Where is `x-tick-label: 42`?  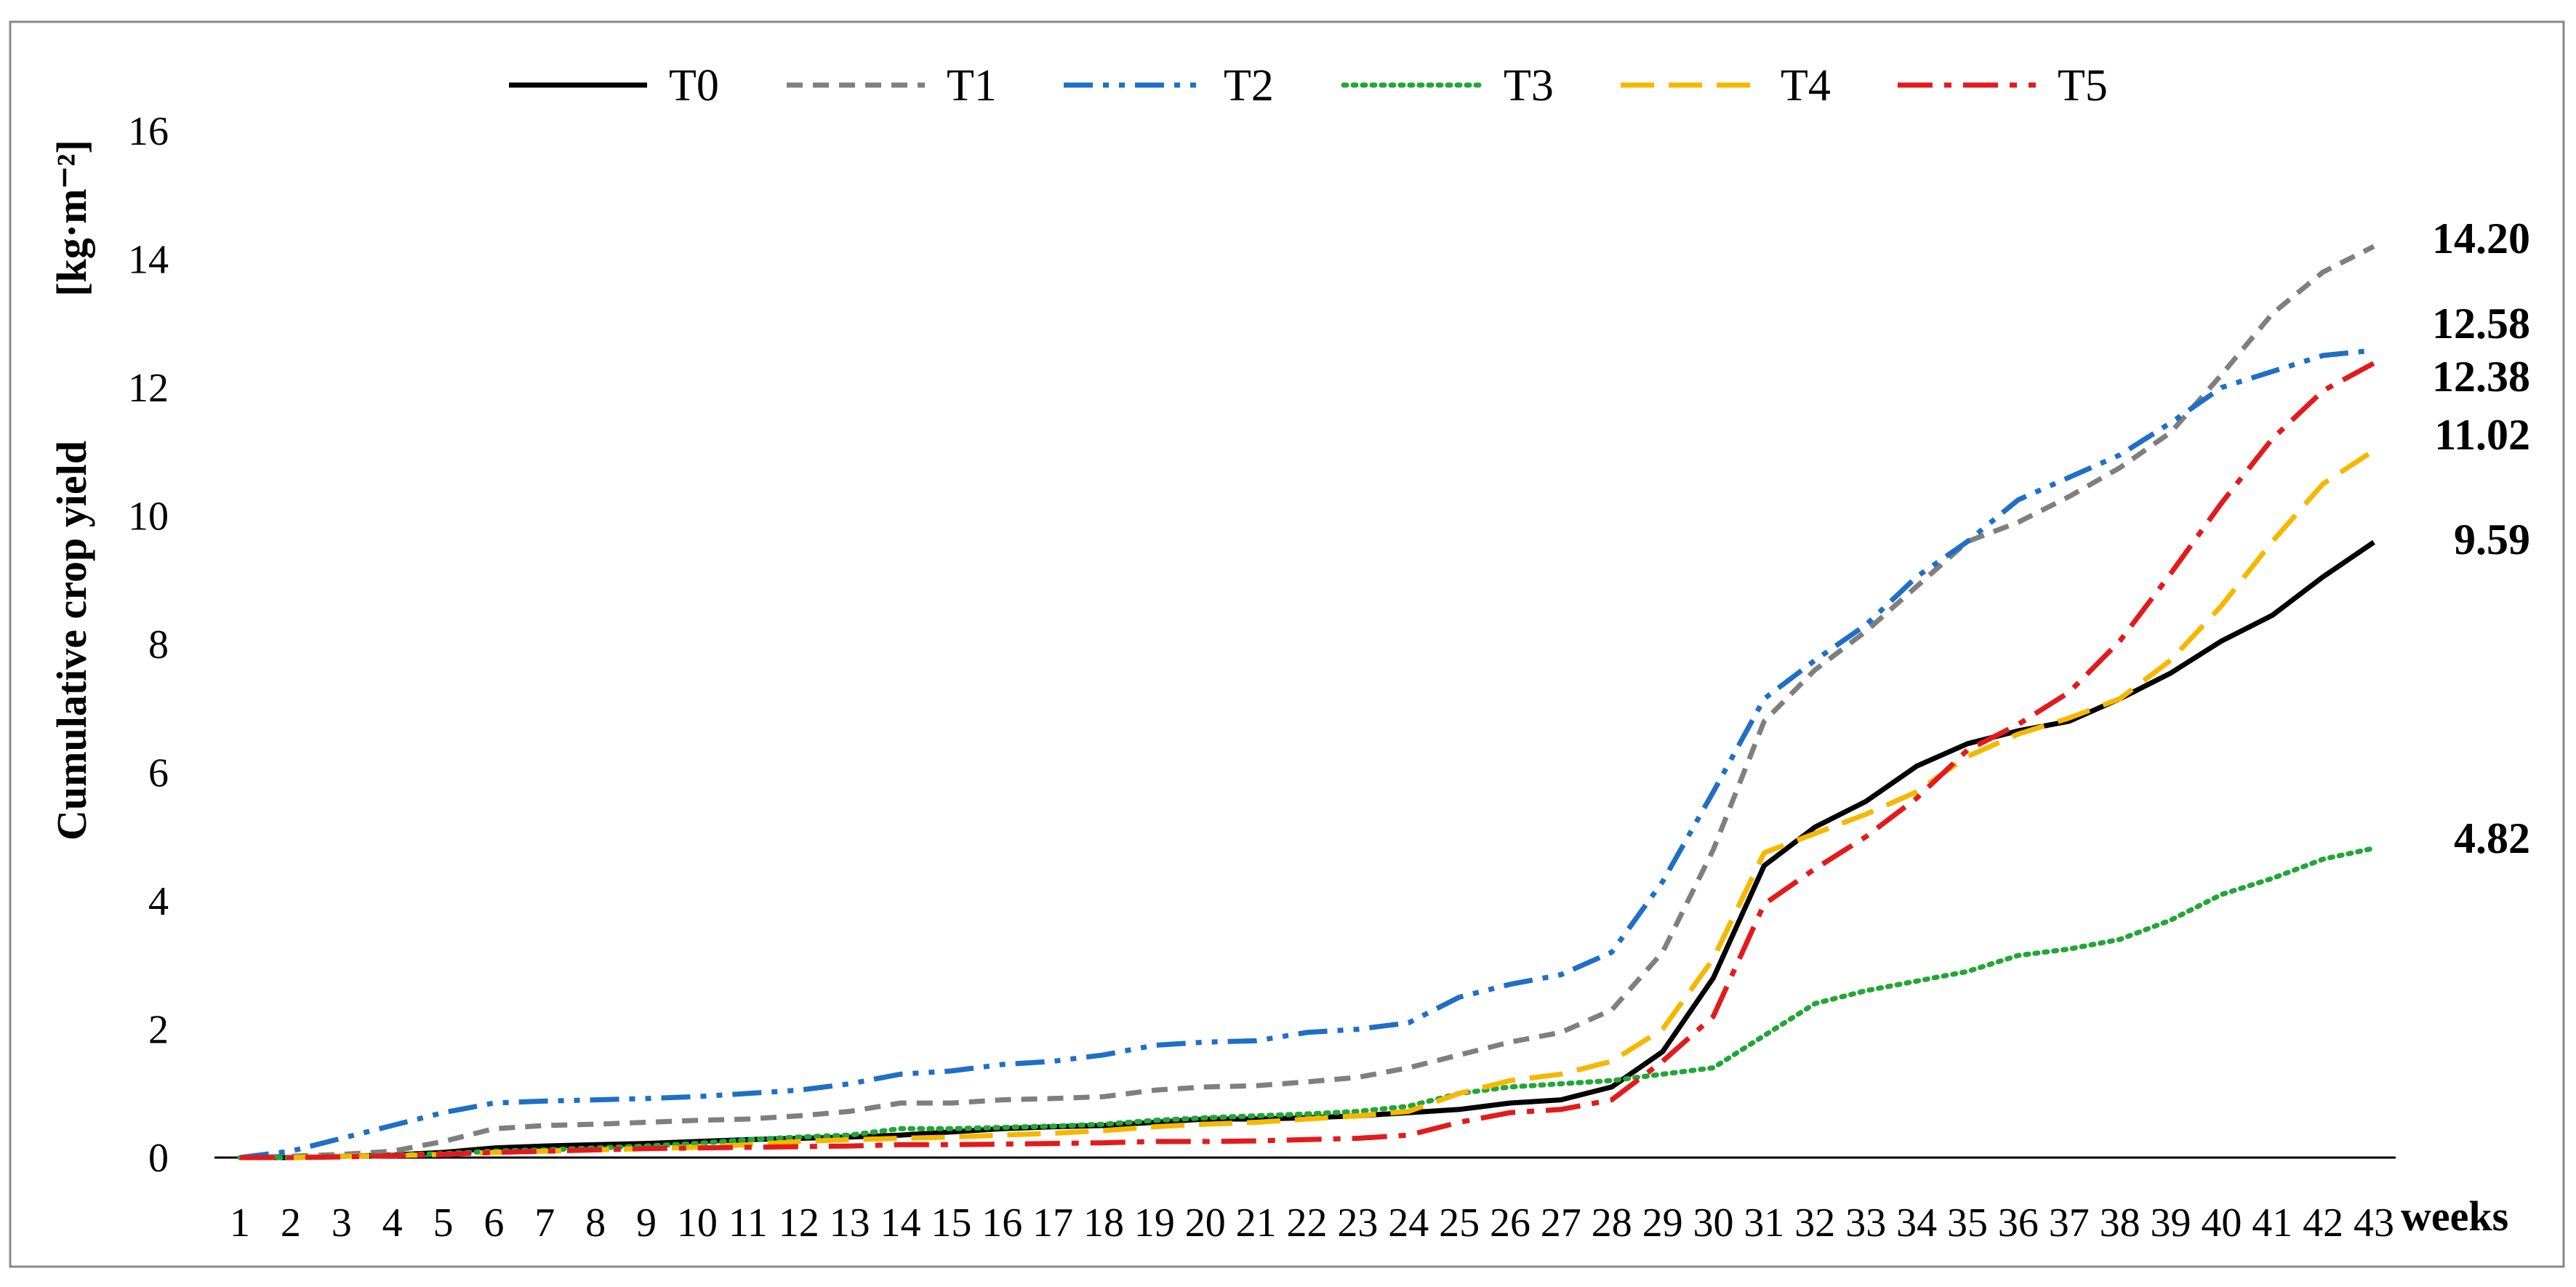 x-tick-label: 42 is located at coordinates (2323, 1223).